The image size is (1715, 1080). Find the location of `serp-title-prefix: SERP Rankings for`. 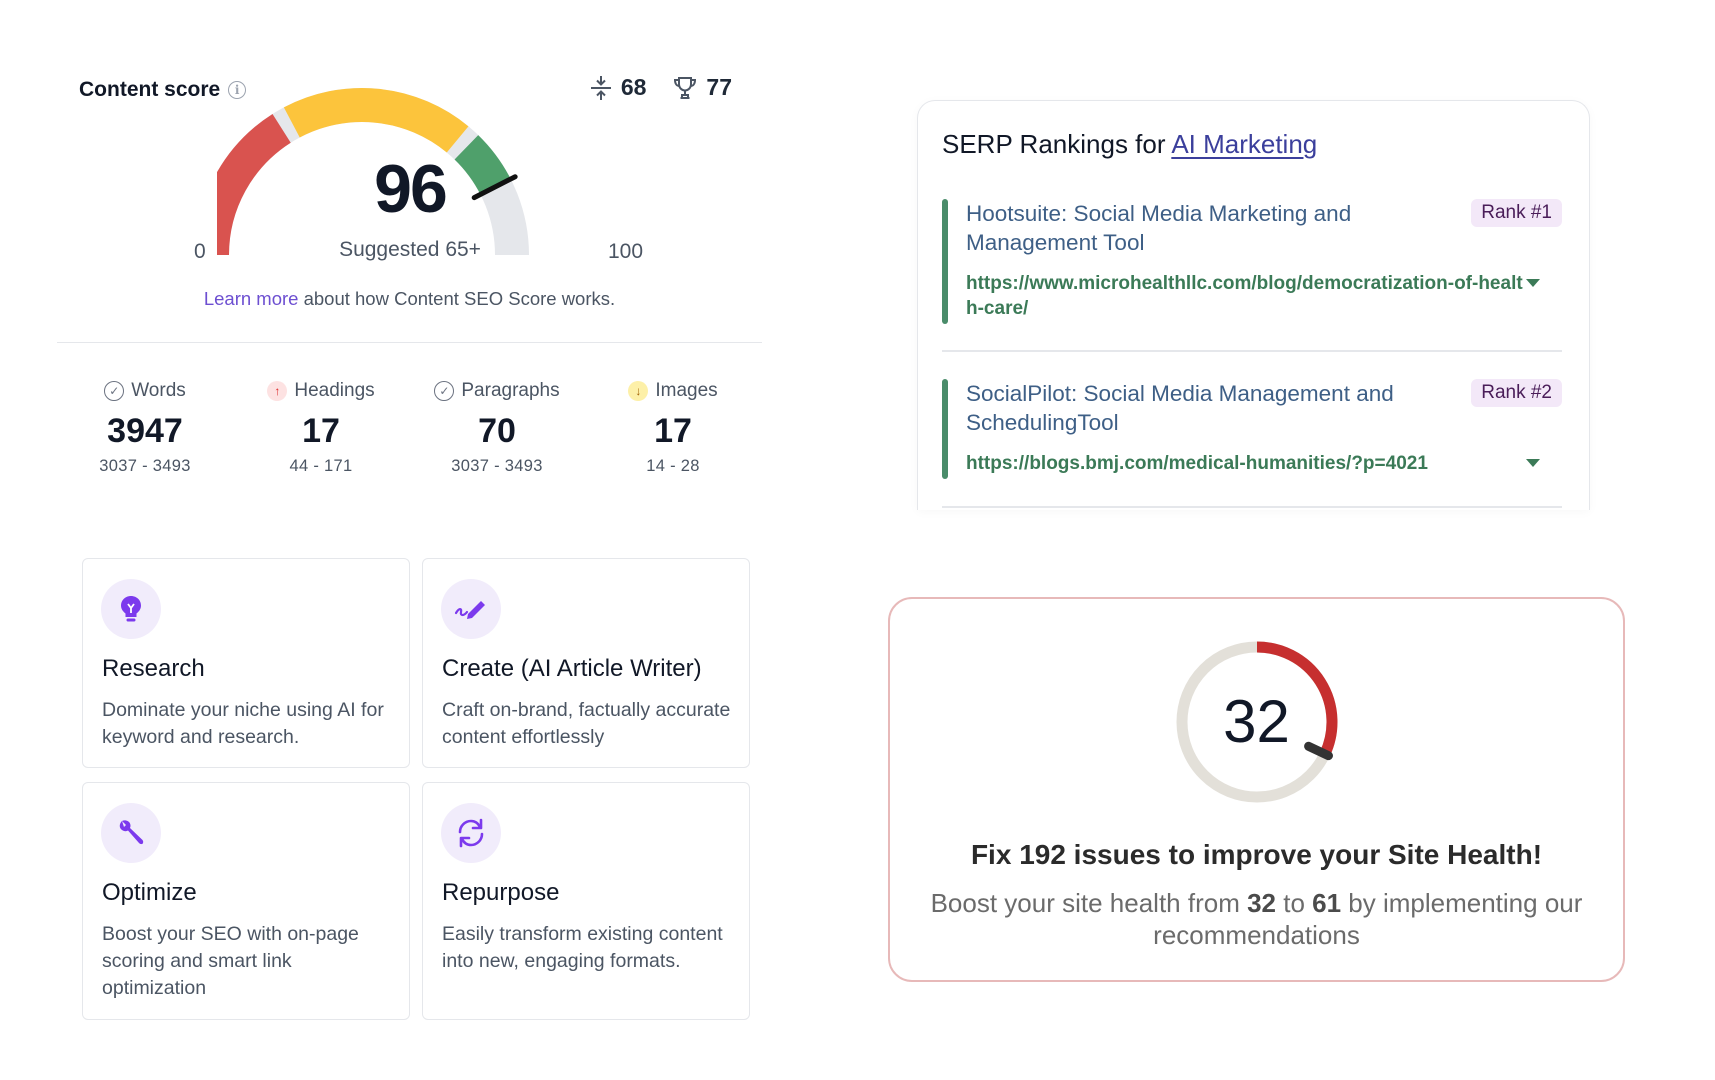

serp-title-prefix: SERP Rankings for is located at coordinates (1057, 144).